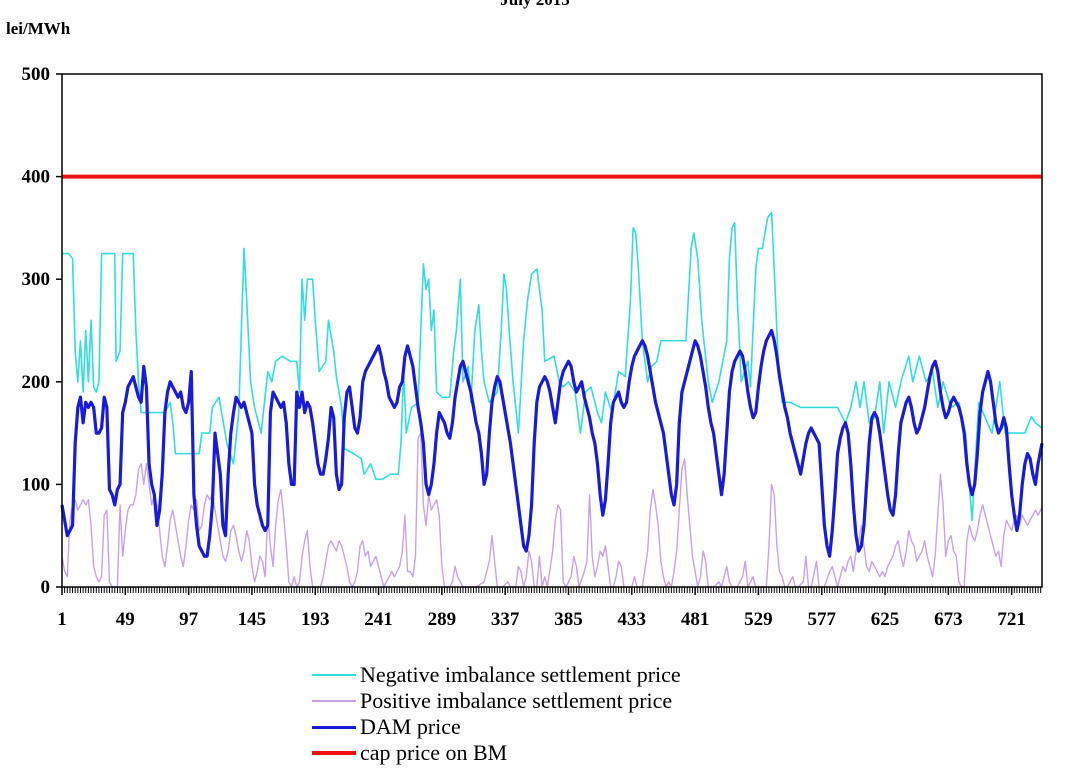 Image resolution: width=1070 pixels, height=778 pixels. I want to click on x-tick-label: 1, so click(62, 619).